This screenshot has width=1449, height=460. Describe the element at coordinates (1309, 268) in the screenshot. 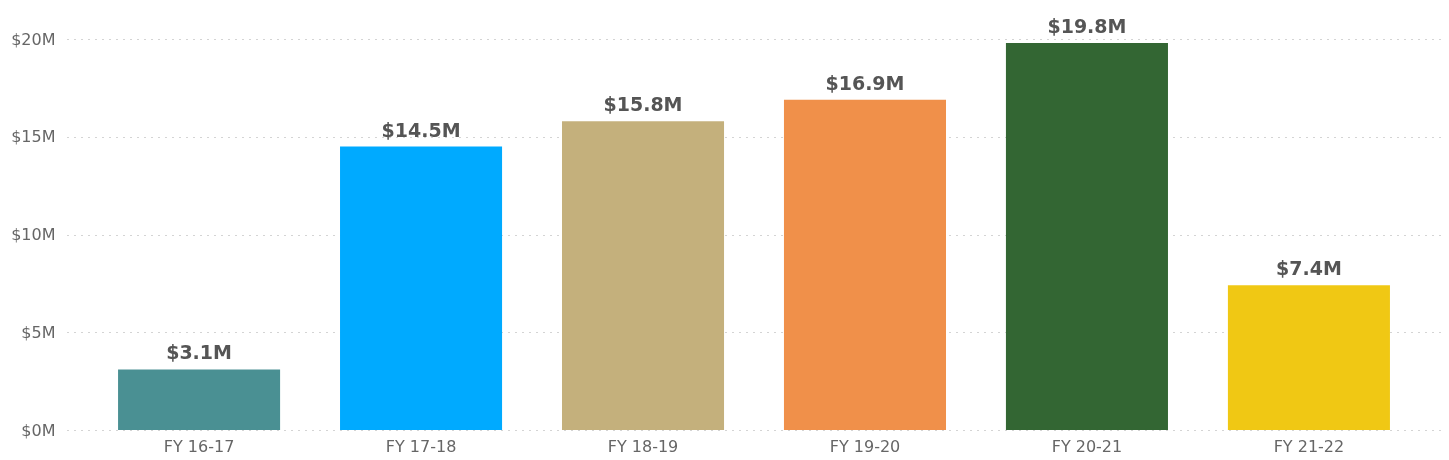

I see `data-label: $7.4M` at that location.